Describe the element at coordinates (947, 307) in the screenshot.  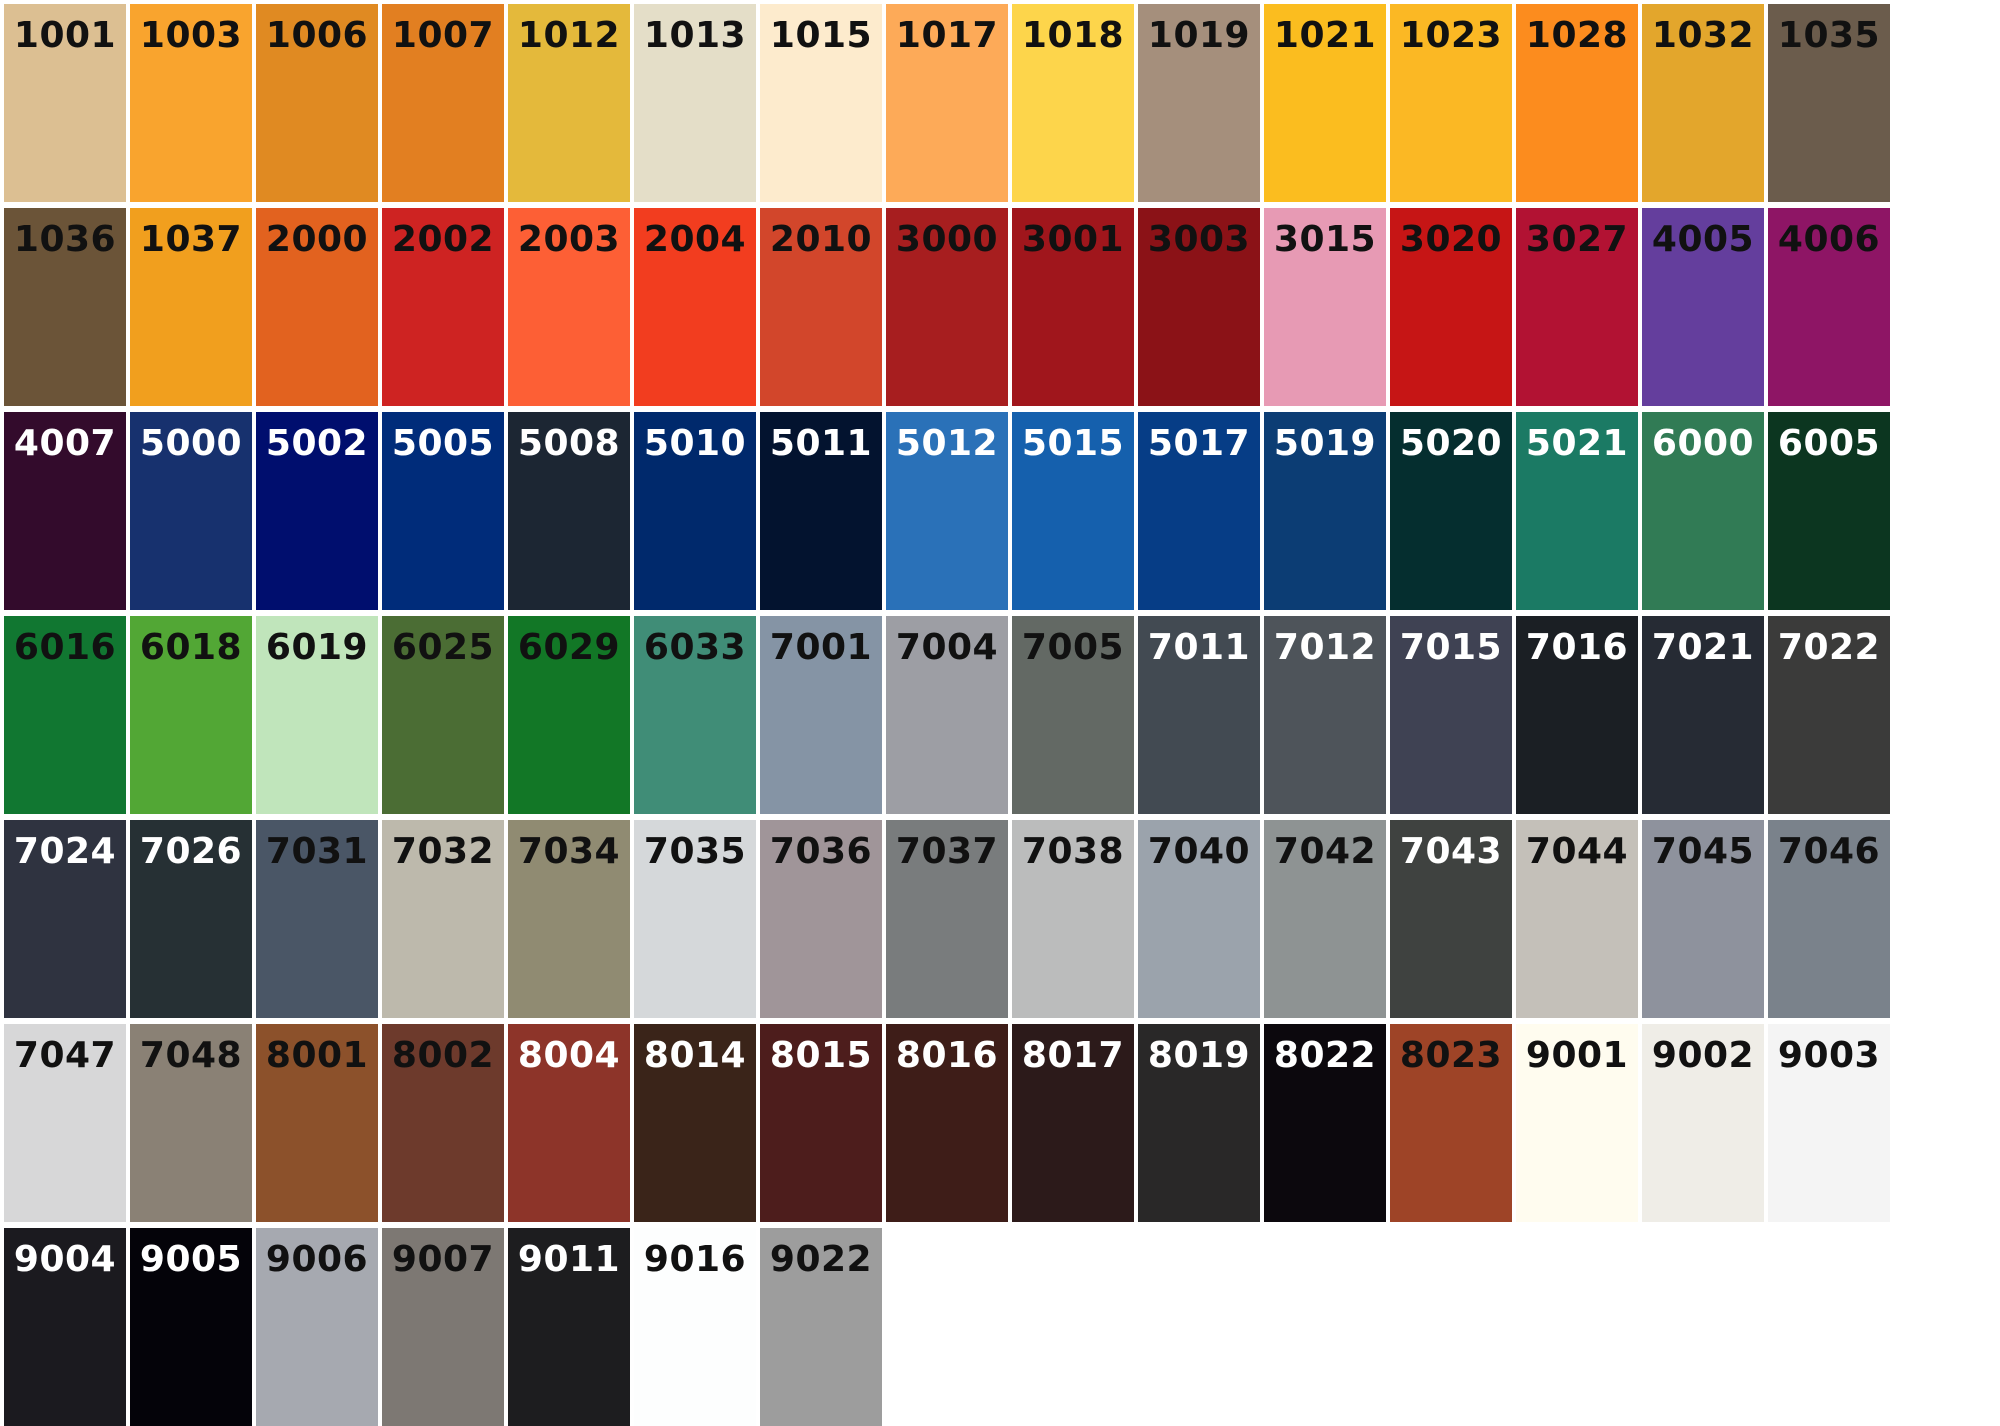
I see `color-swatch-3000: 3000` at that location.